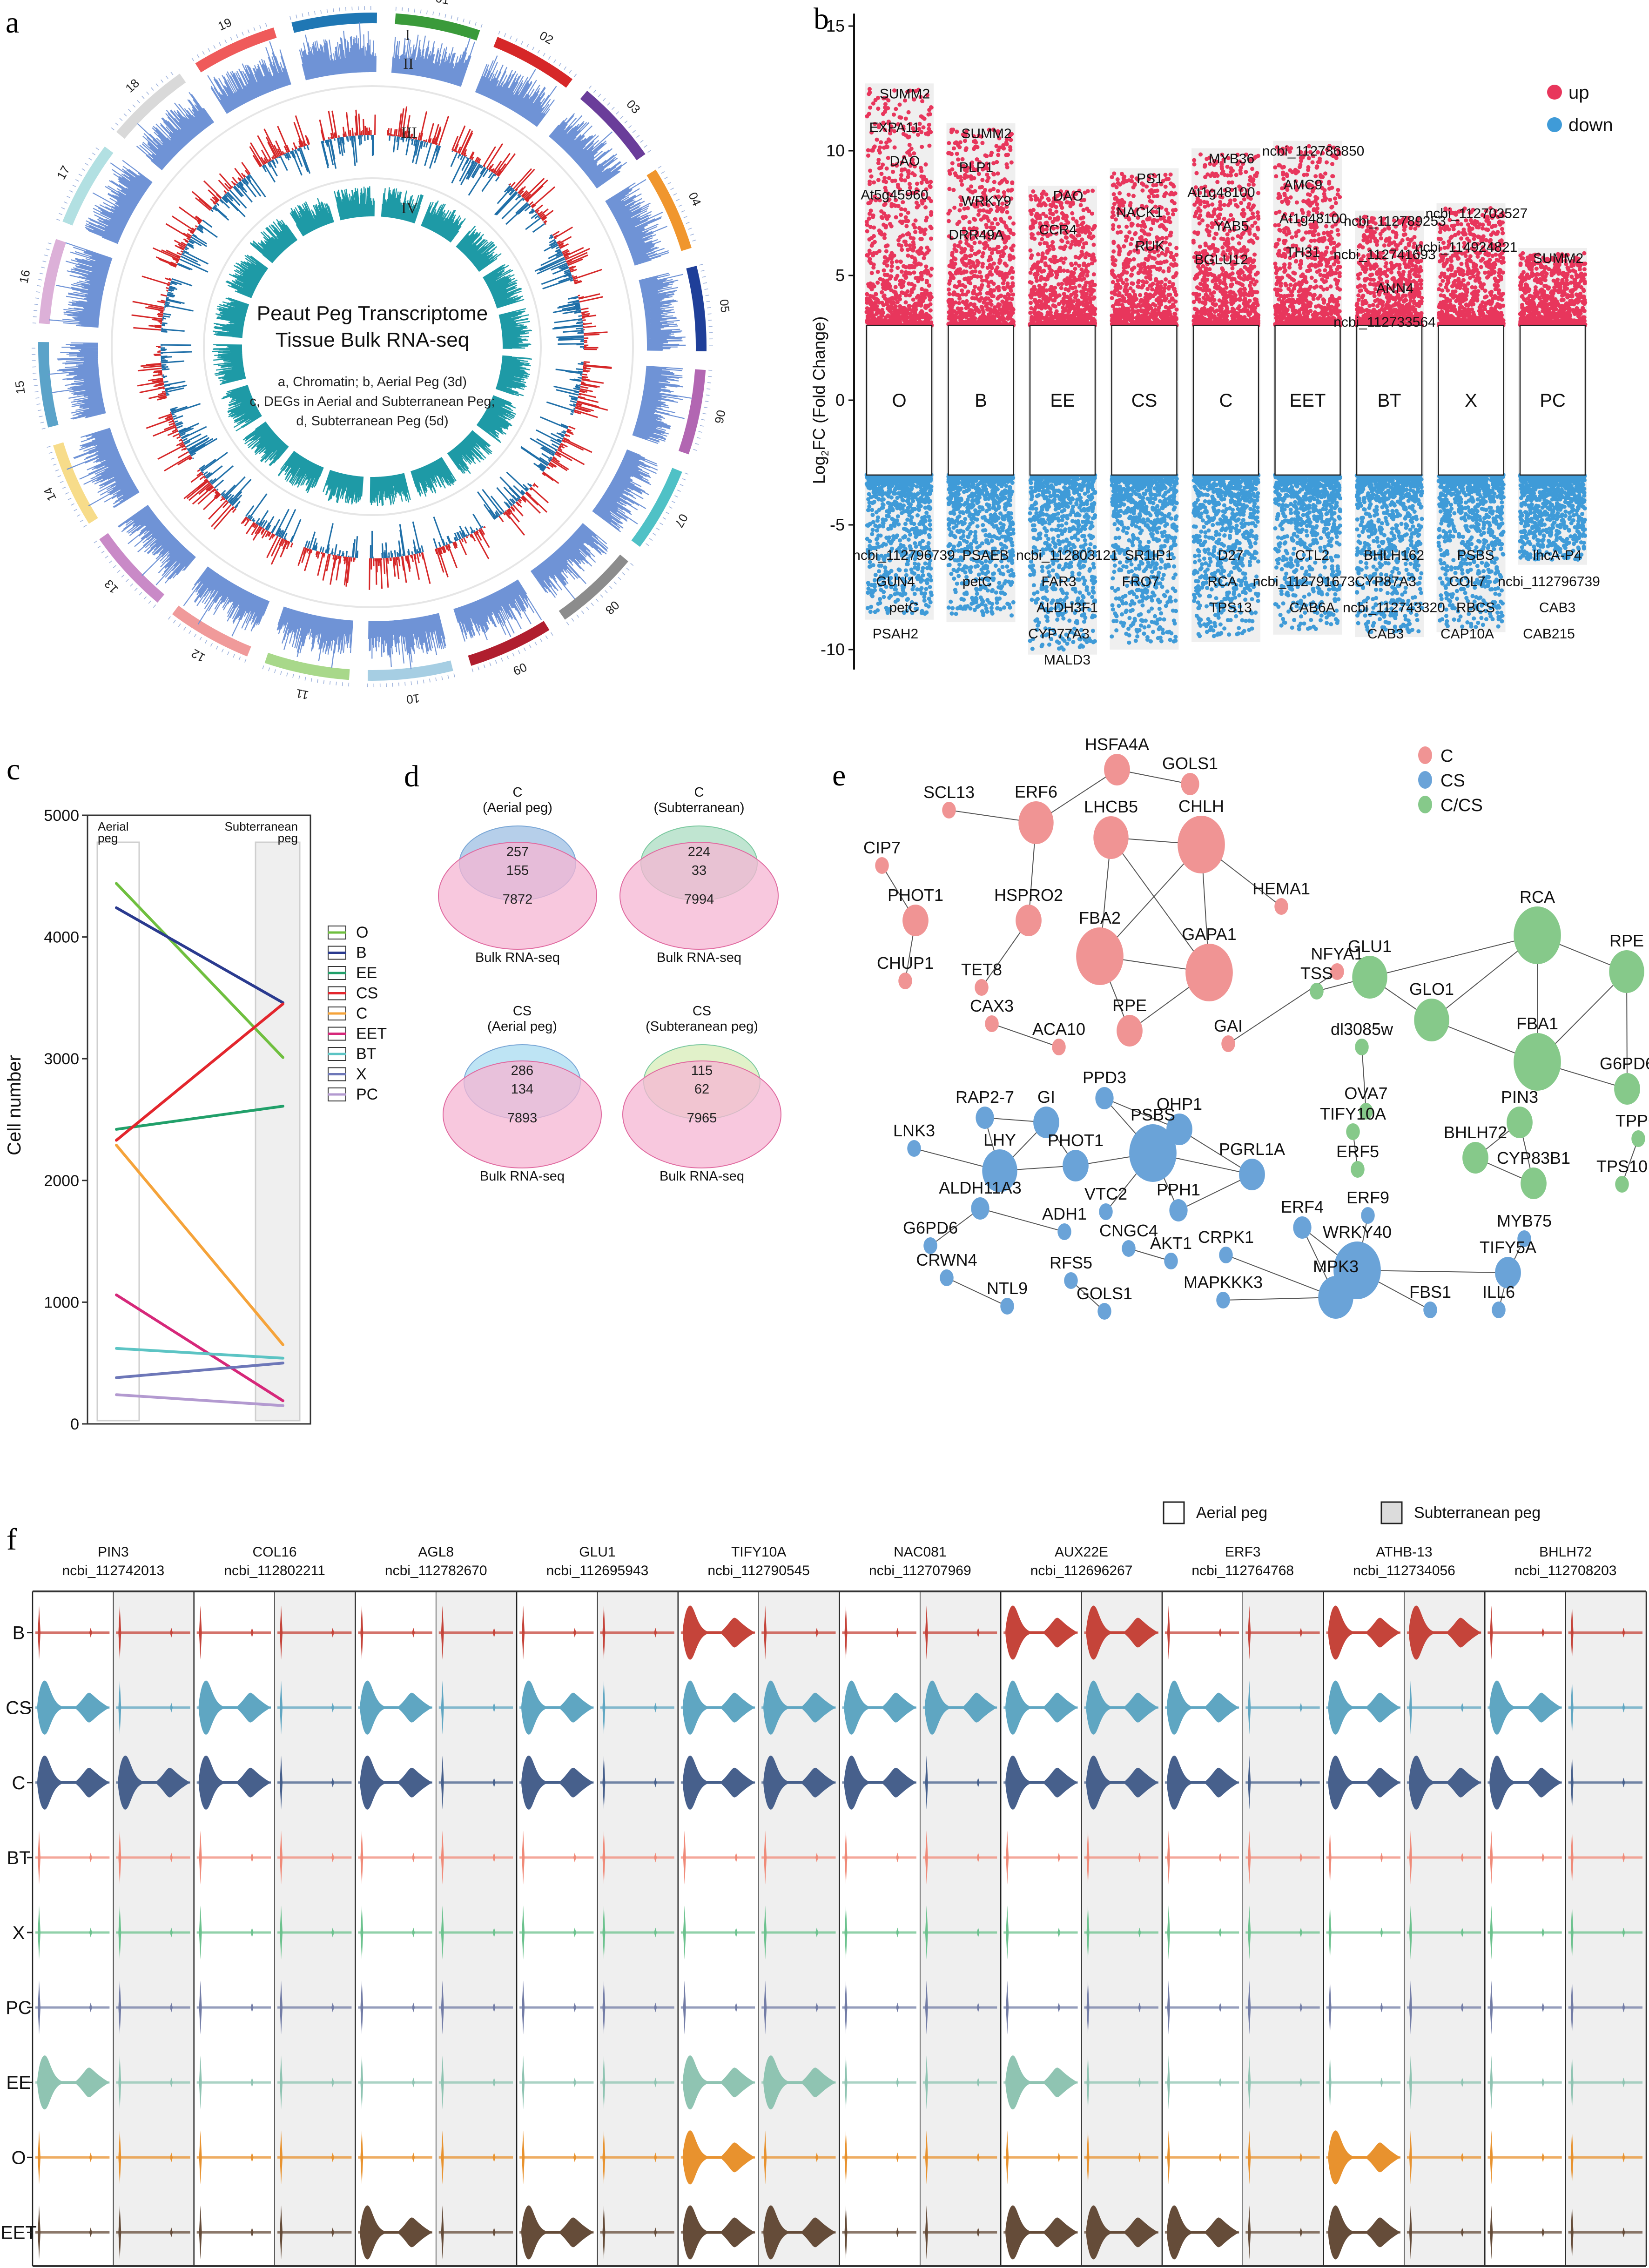 This screenshot has height=2268, width=1649. Describe the element at coordinates (372, 313) in the screenshot. I see `circos-title: Peaut Peg Transcriptome` at that location.